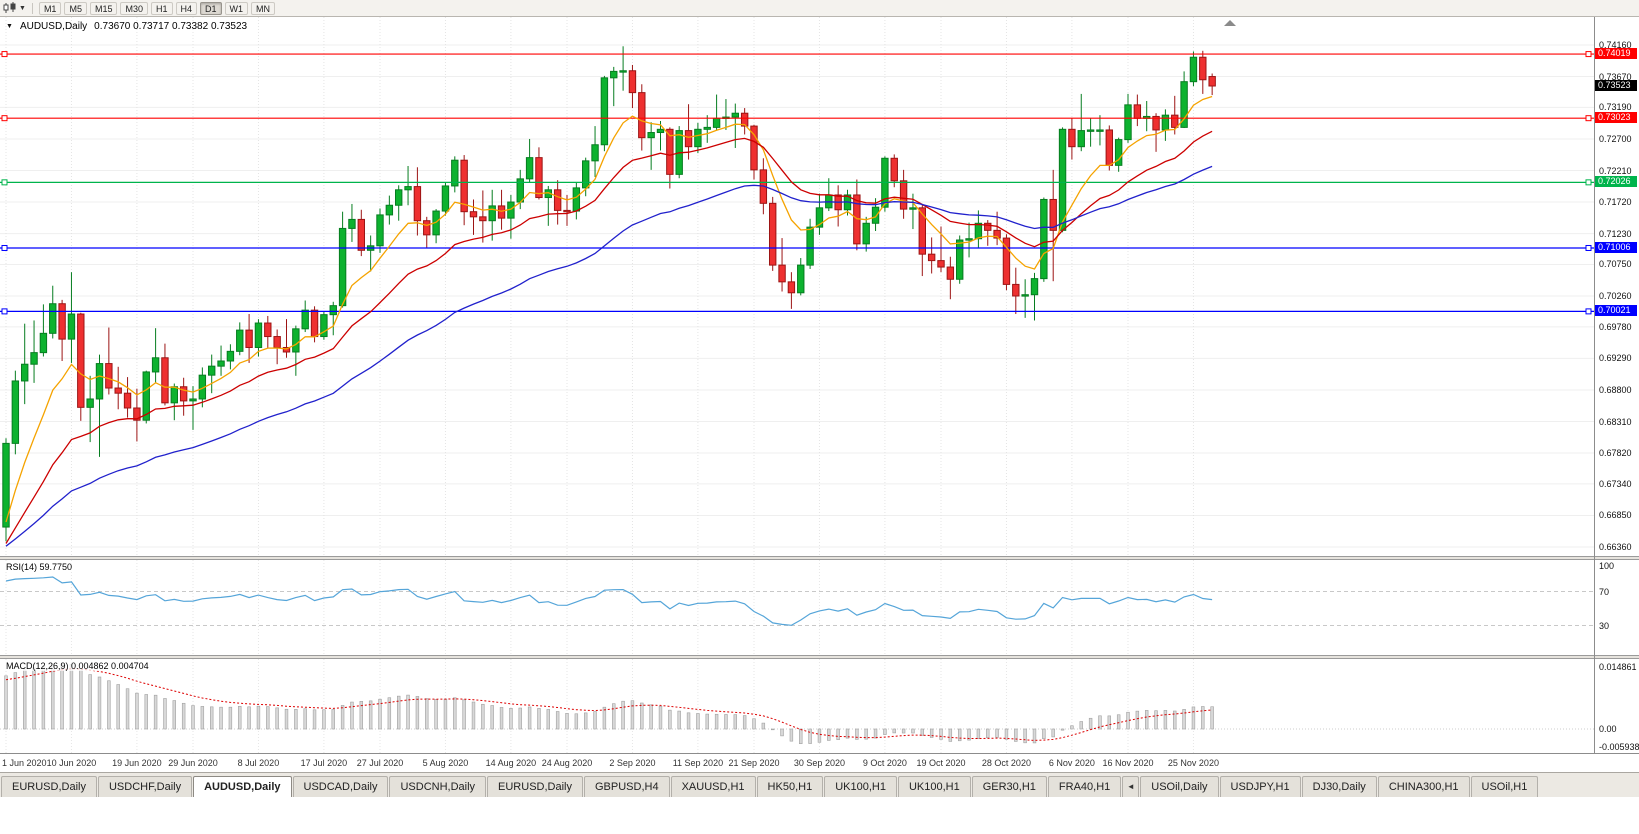 The width and height of the screenshot is (1639, 834). Describe the element at coordinates (324, 763) in the screenshot. I see `date-tick-label: 17 Jul 2020` at that location.